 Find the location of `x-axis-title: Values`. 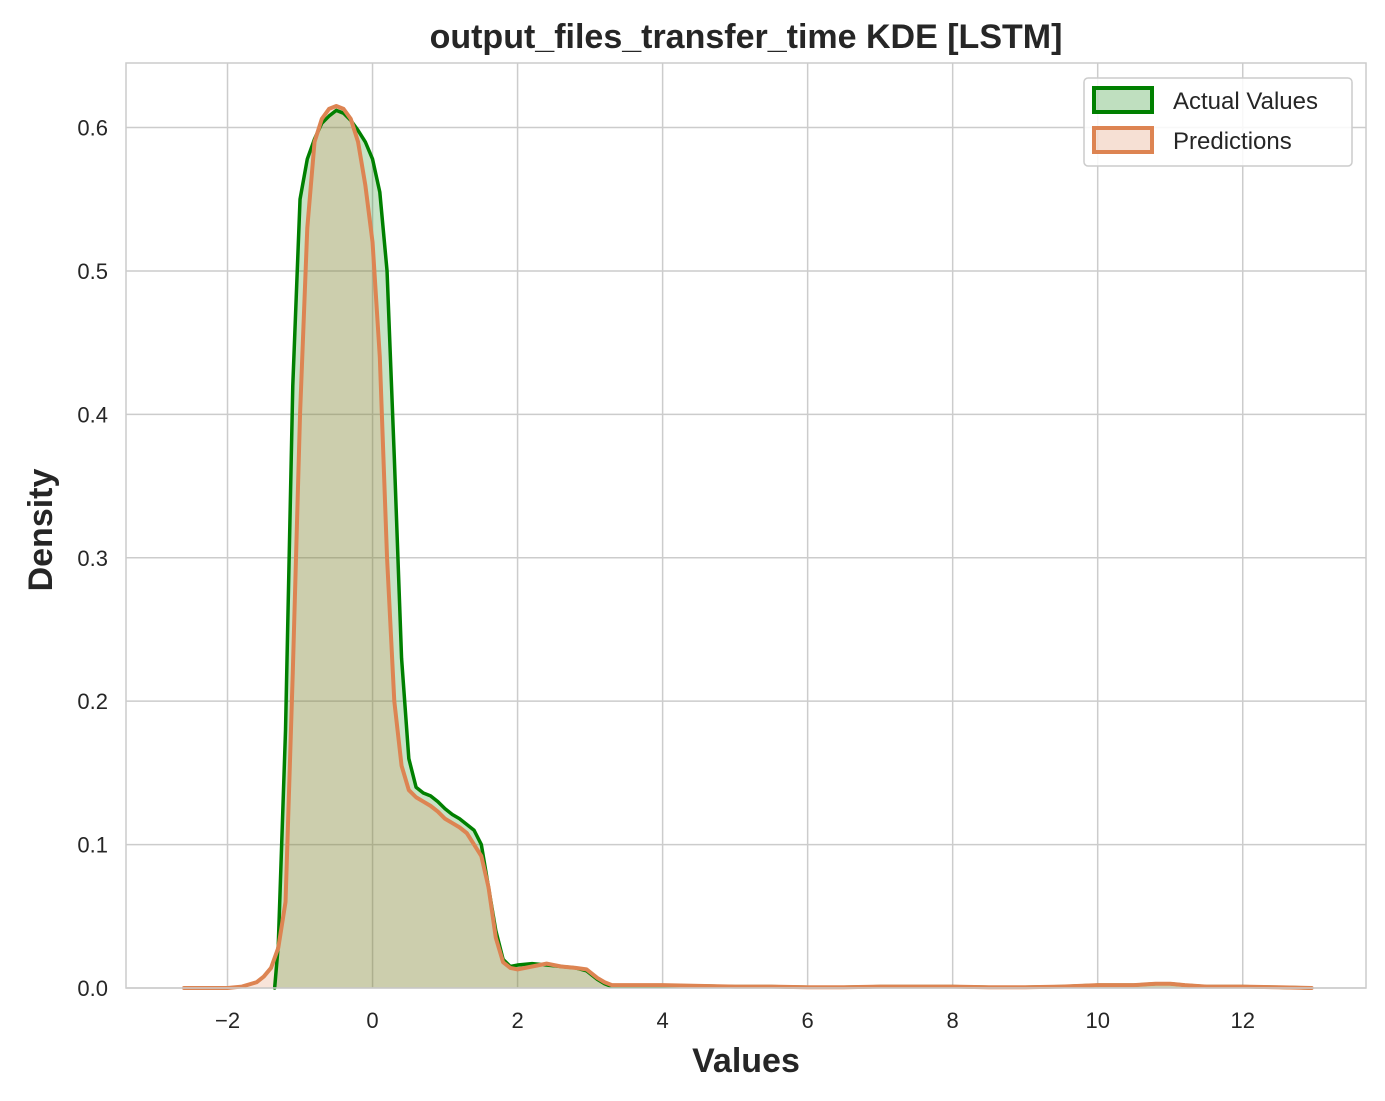

x-axis-title: Values is located at coordinates (746, 1061).